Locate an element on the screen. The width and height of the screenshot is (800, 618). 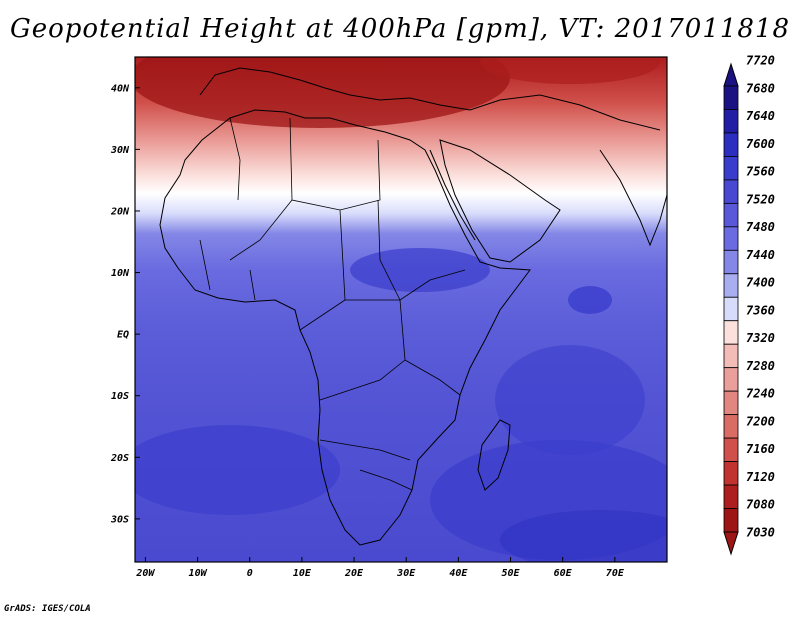
colorbar-label: 7030 is located at coordinates (760, 533).